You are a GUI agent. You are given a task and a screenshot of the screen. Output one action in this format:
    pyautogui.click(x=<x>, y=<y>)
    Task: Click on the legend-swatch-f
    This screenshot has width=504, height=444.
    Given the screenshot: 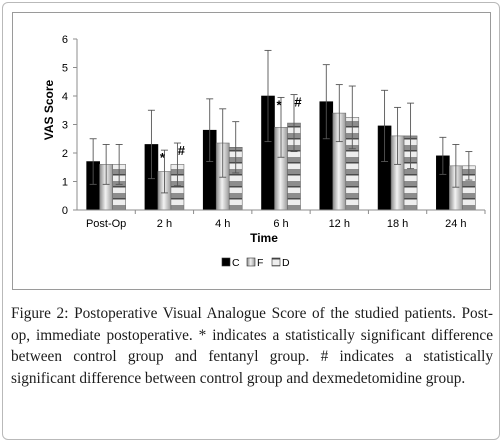 What is the action you would take?
    pyautogui.click(x=251, y=262)
    